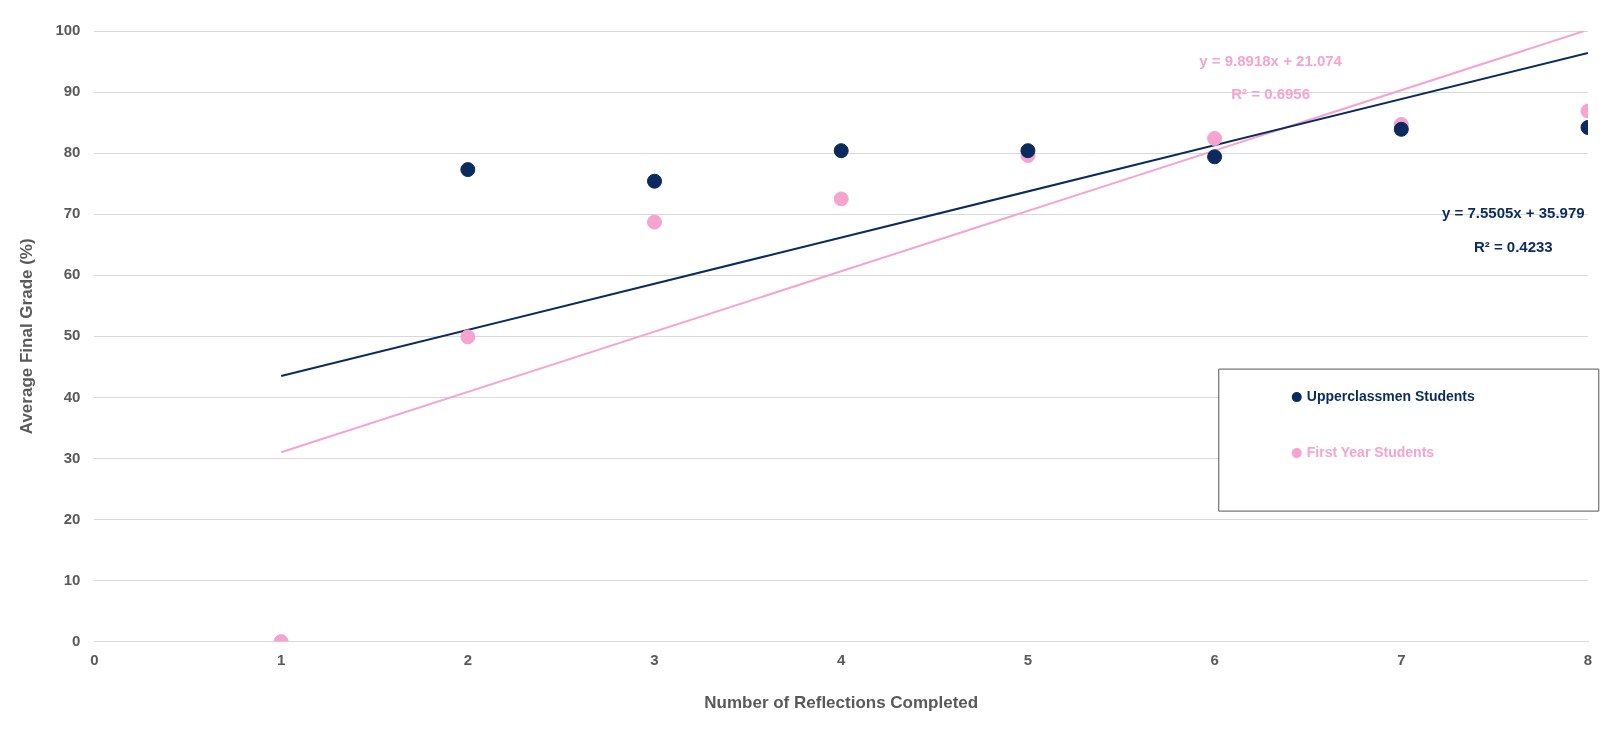  Describe the element at coordinates (72, 91) in the screenshot. I see `y-tick-label: 90` at that location.